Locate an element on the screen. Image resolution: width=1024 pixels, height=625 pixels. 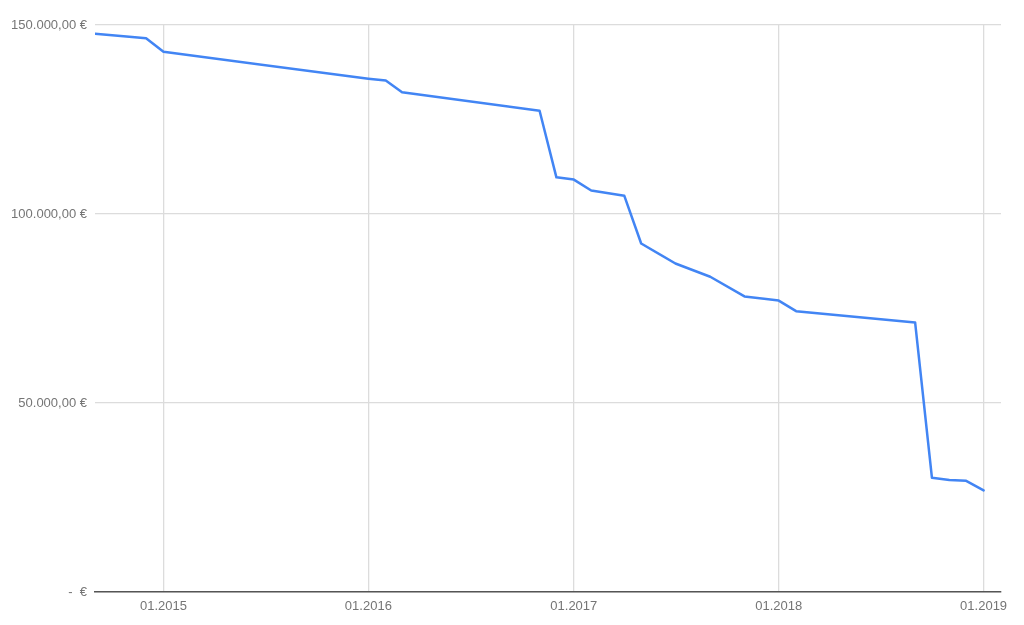
y-tick-label: 150.000,00 € is located at coordinates (49, 24).